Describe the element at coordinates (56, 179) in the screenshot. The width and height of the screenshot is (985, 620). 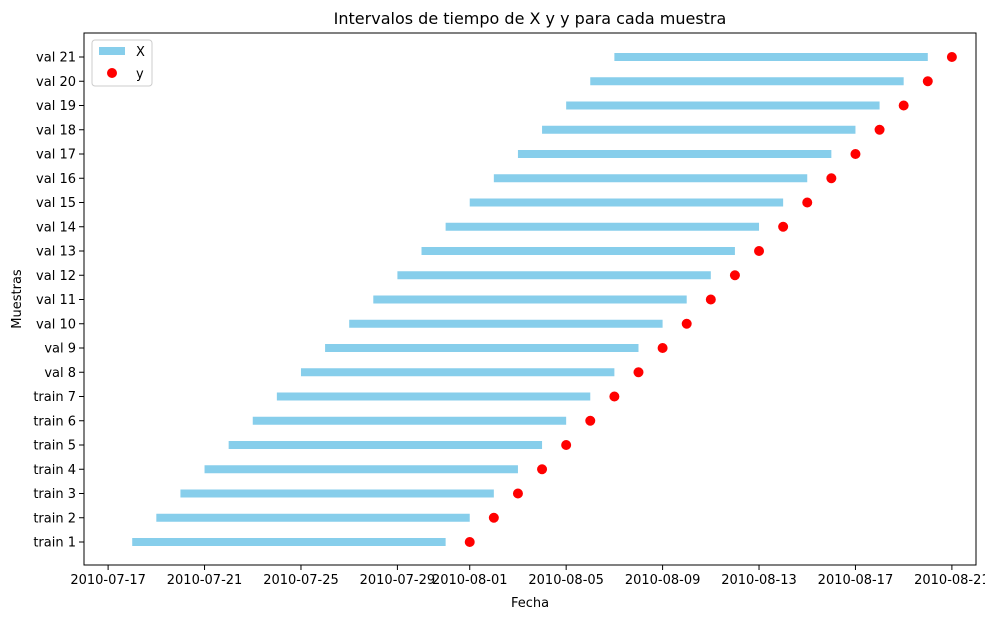
I see `y-tick-label: val 16` at that location.